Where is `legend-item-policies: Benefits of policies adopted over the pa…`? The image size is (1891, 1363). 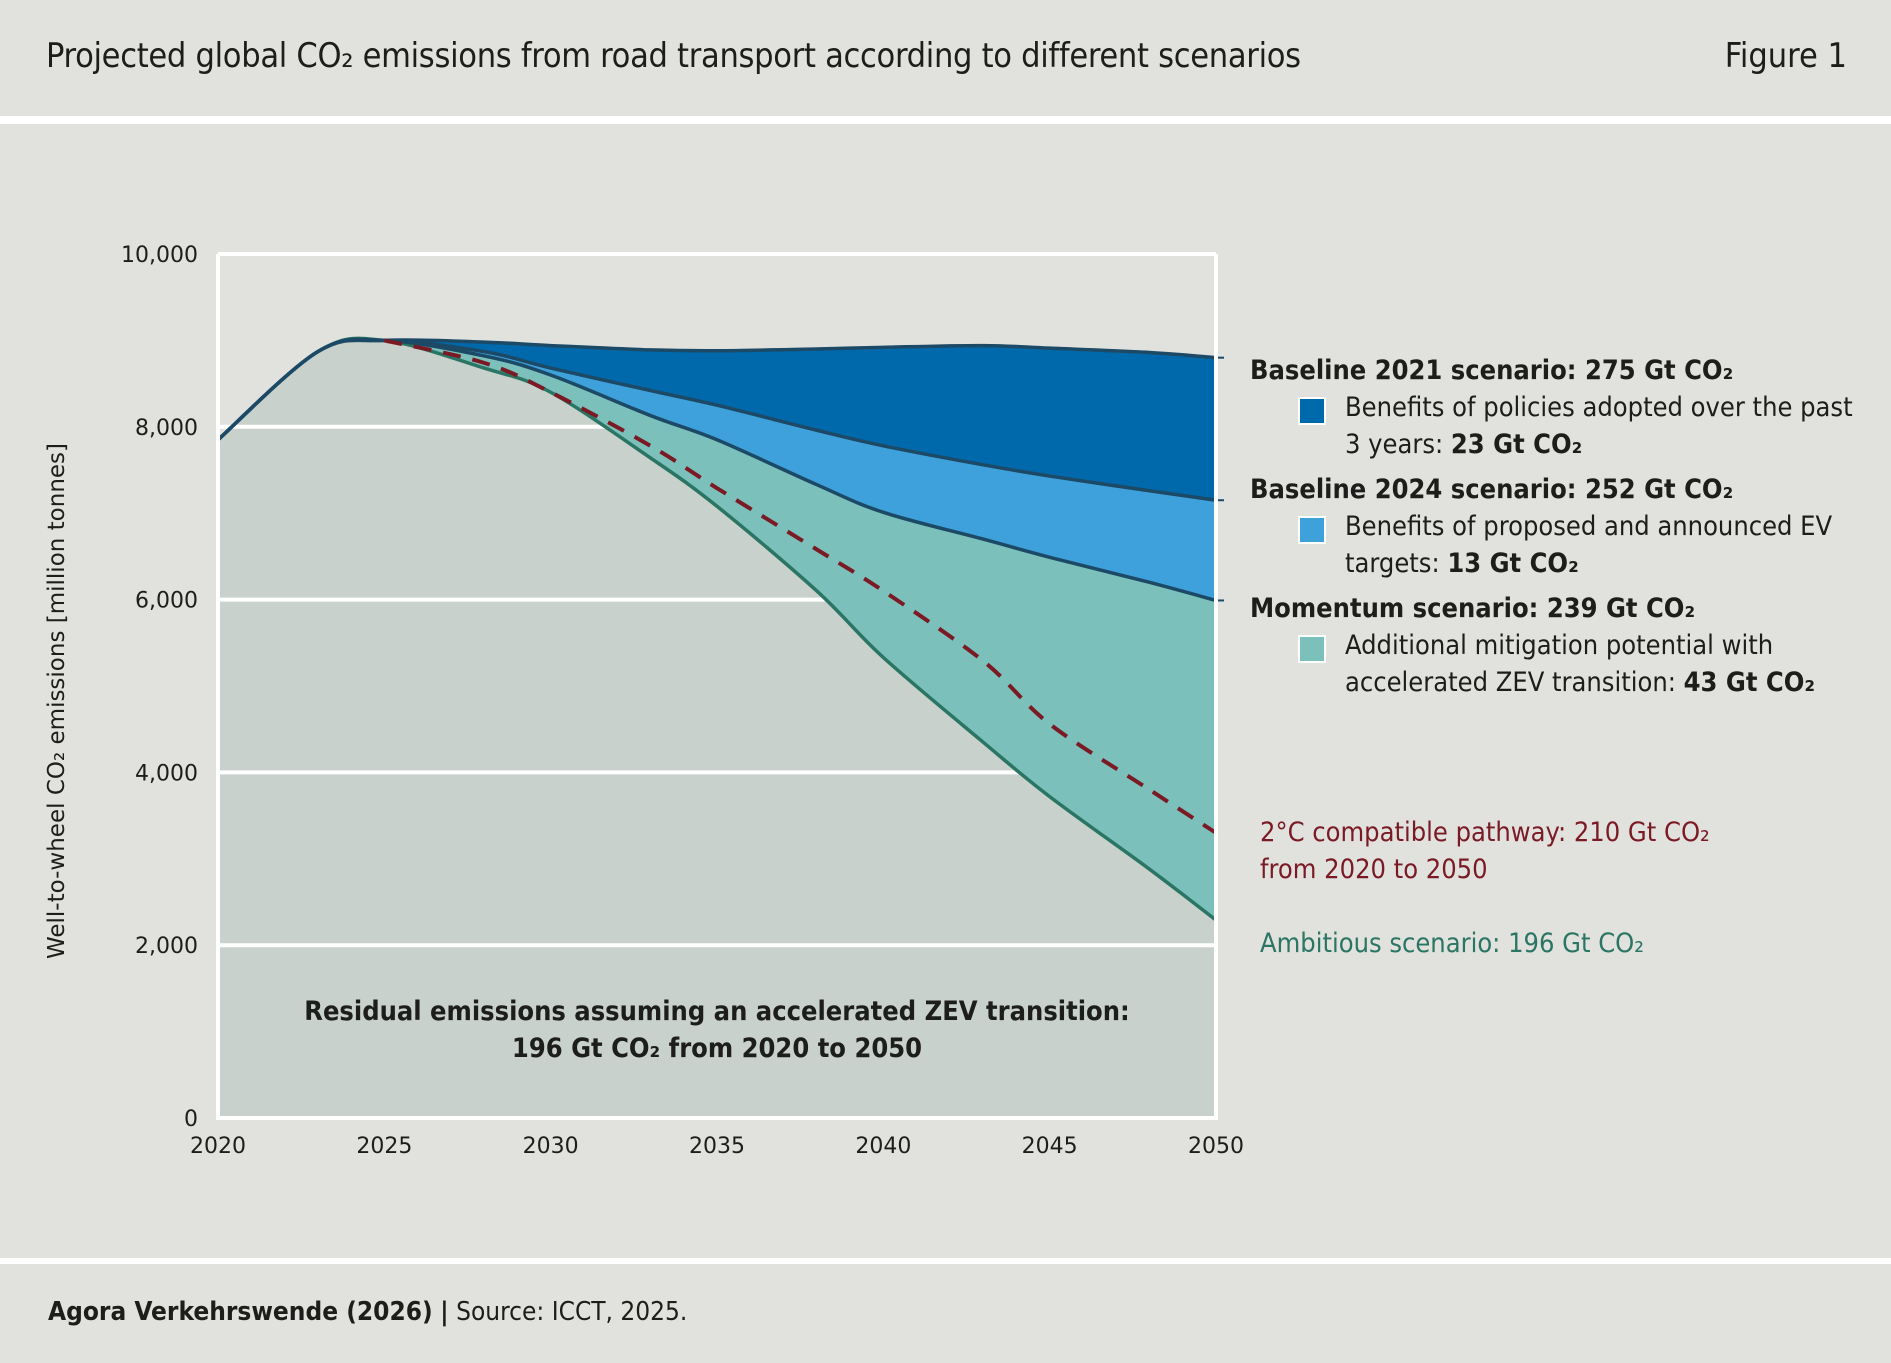
legend-item-policies: Benefits of policies adopted over the pa… is located at coordinates (1560, 426).